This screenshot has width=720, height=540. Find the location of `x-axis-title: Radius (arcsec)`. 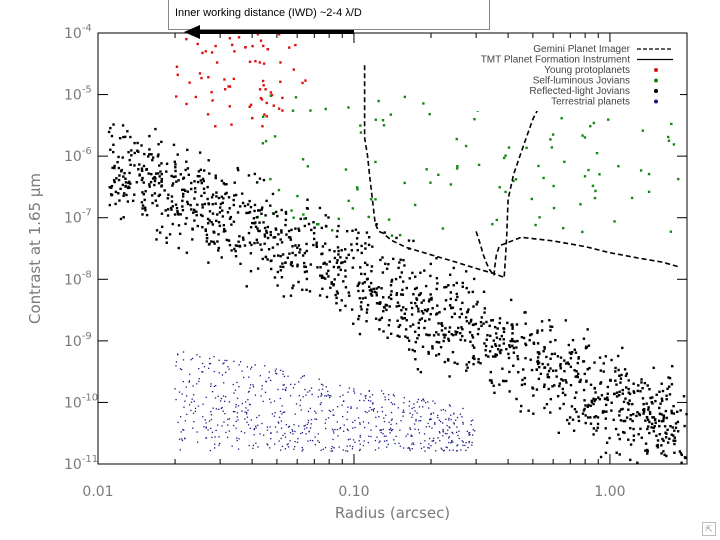

x-axis-title: Radius (arcsec) is located at coordinates (392, 513).